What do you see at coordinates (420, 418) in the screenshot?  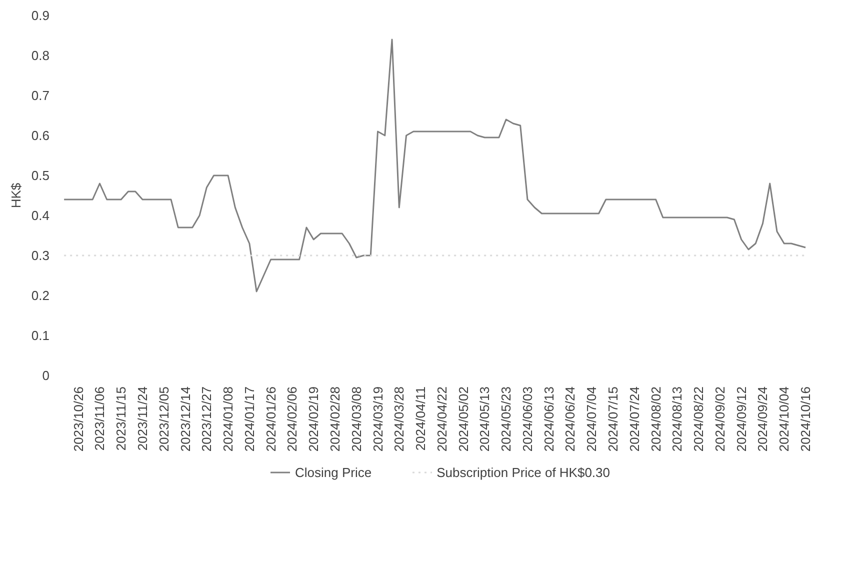 I see `x-tick-label: 2024/04/11` at bounding box center [420, 418].